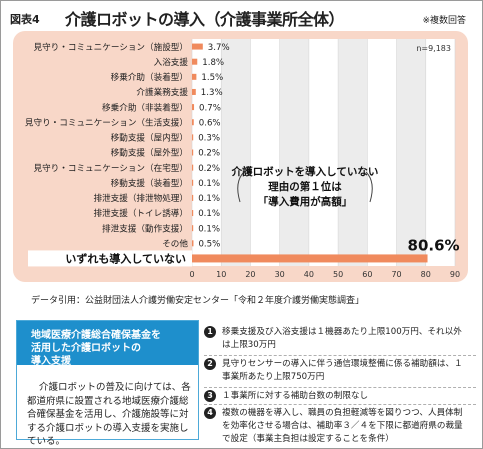 This screenshot has height=449, width=483. I want to click on category-label: 排泄支援（排泄物処理）, so click(140, 198).